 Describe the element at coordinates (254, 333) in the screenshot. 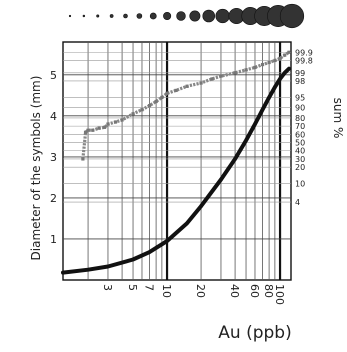

I see `x-axis-title: Au (ppb)` at that location.